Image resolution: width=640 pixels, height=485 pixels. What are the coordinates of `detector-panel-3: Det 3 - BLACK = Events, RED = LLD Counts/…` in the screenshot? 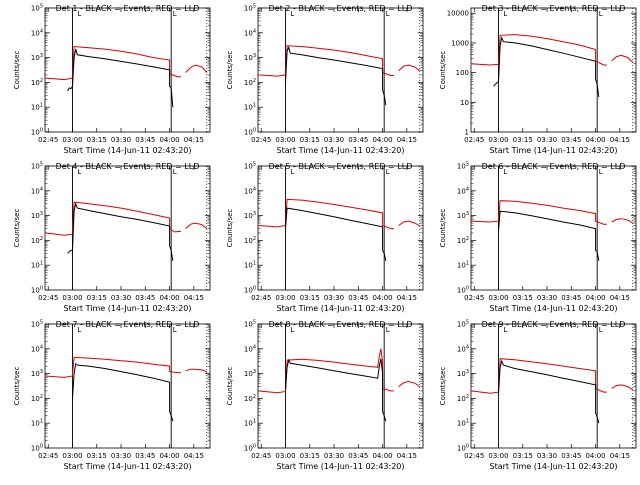 It's located at (538, 79).